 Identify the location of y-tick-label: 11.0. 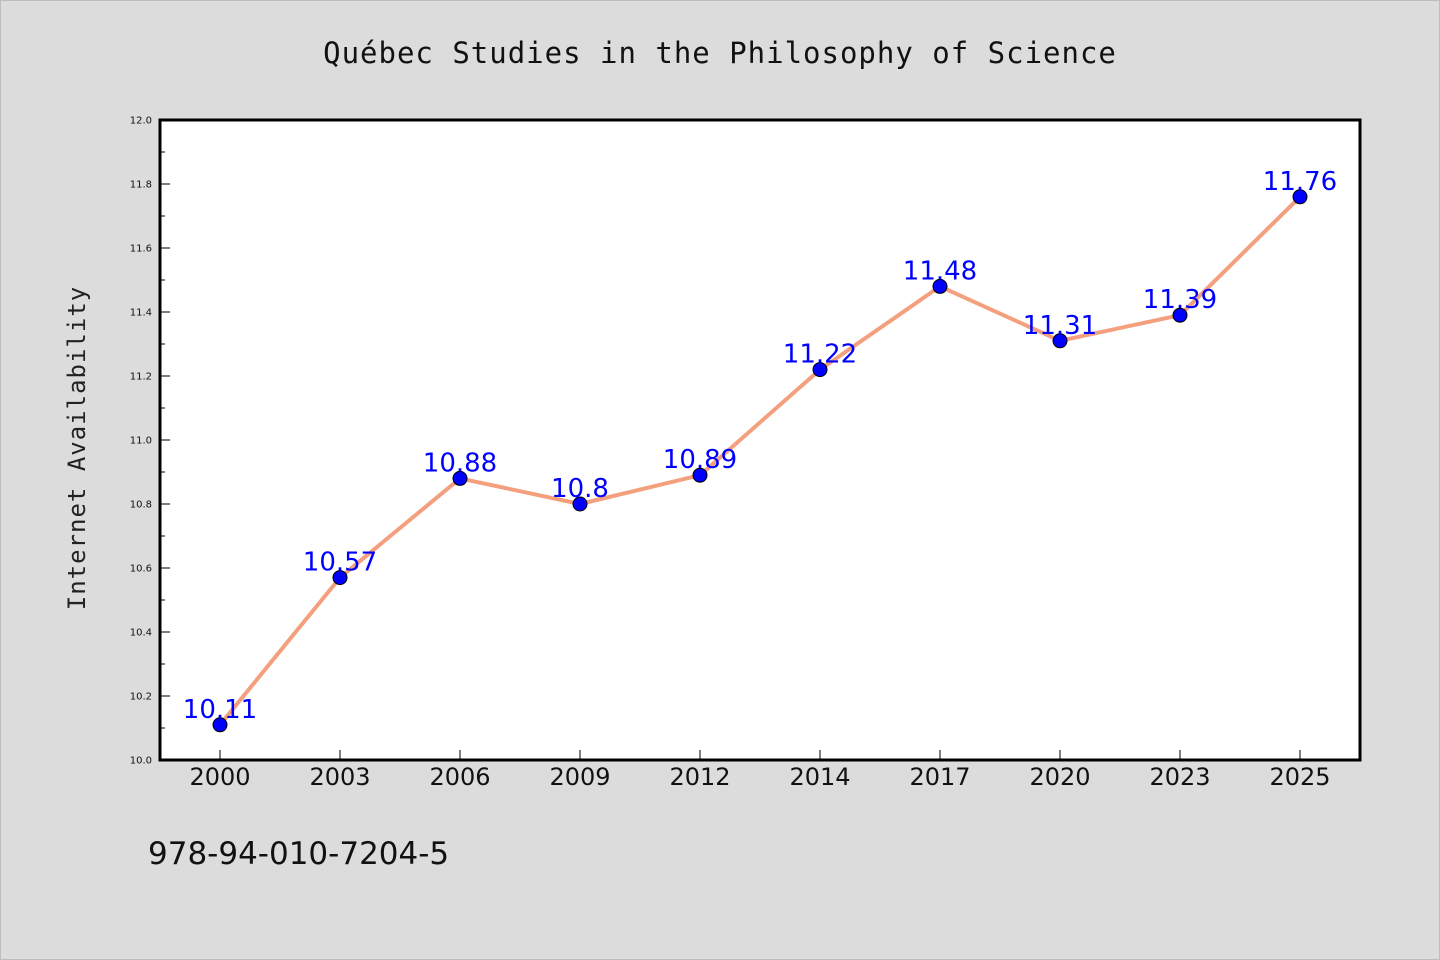
(141, 441).